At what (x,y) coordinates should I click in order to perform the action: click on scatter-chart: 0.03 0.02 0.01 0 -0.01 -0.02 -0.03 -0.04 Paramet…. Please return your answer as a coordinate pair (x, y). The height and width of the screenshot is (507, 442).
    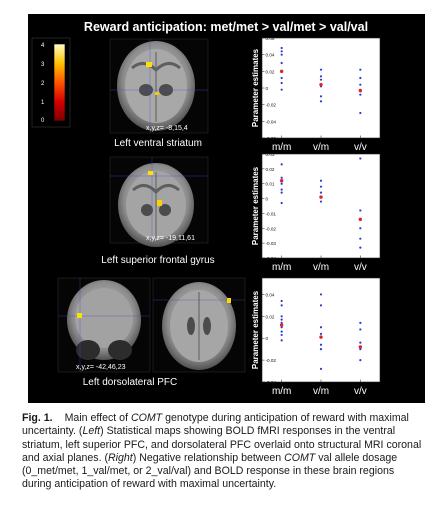
    Looking at the image, I should click on (316, 212).